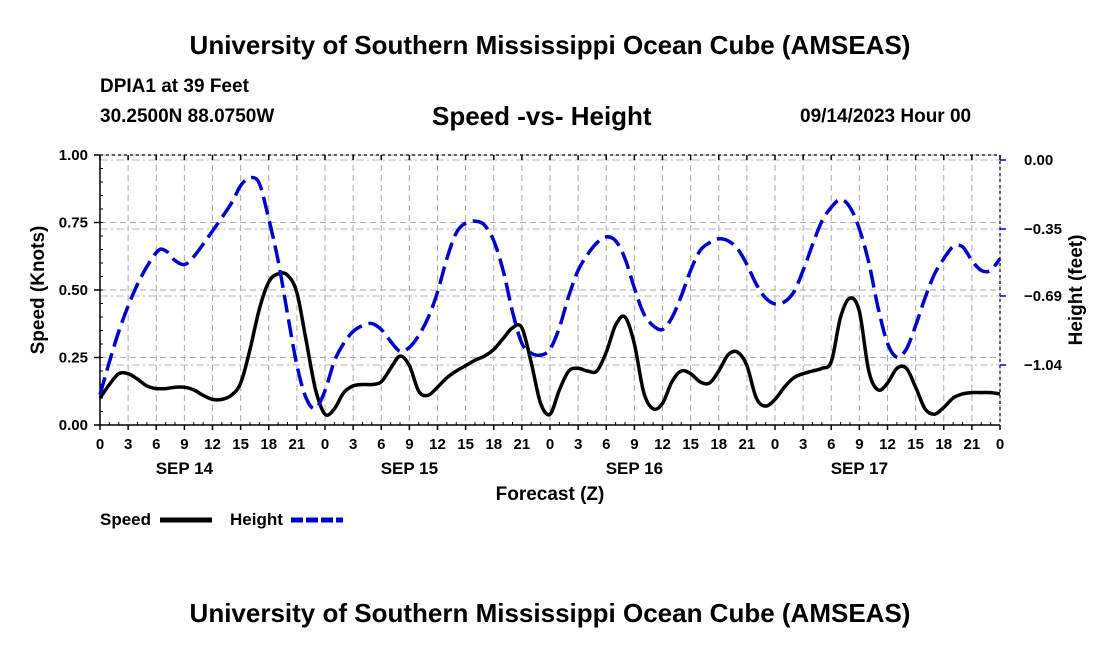  What do you see at coordinates (125, 519) in the screenshot?
I see `legend-speed-label: Speed` at bounding box center [125, 519].